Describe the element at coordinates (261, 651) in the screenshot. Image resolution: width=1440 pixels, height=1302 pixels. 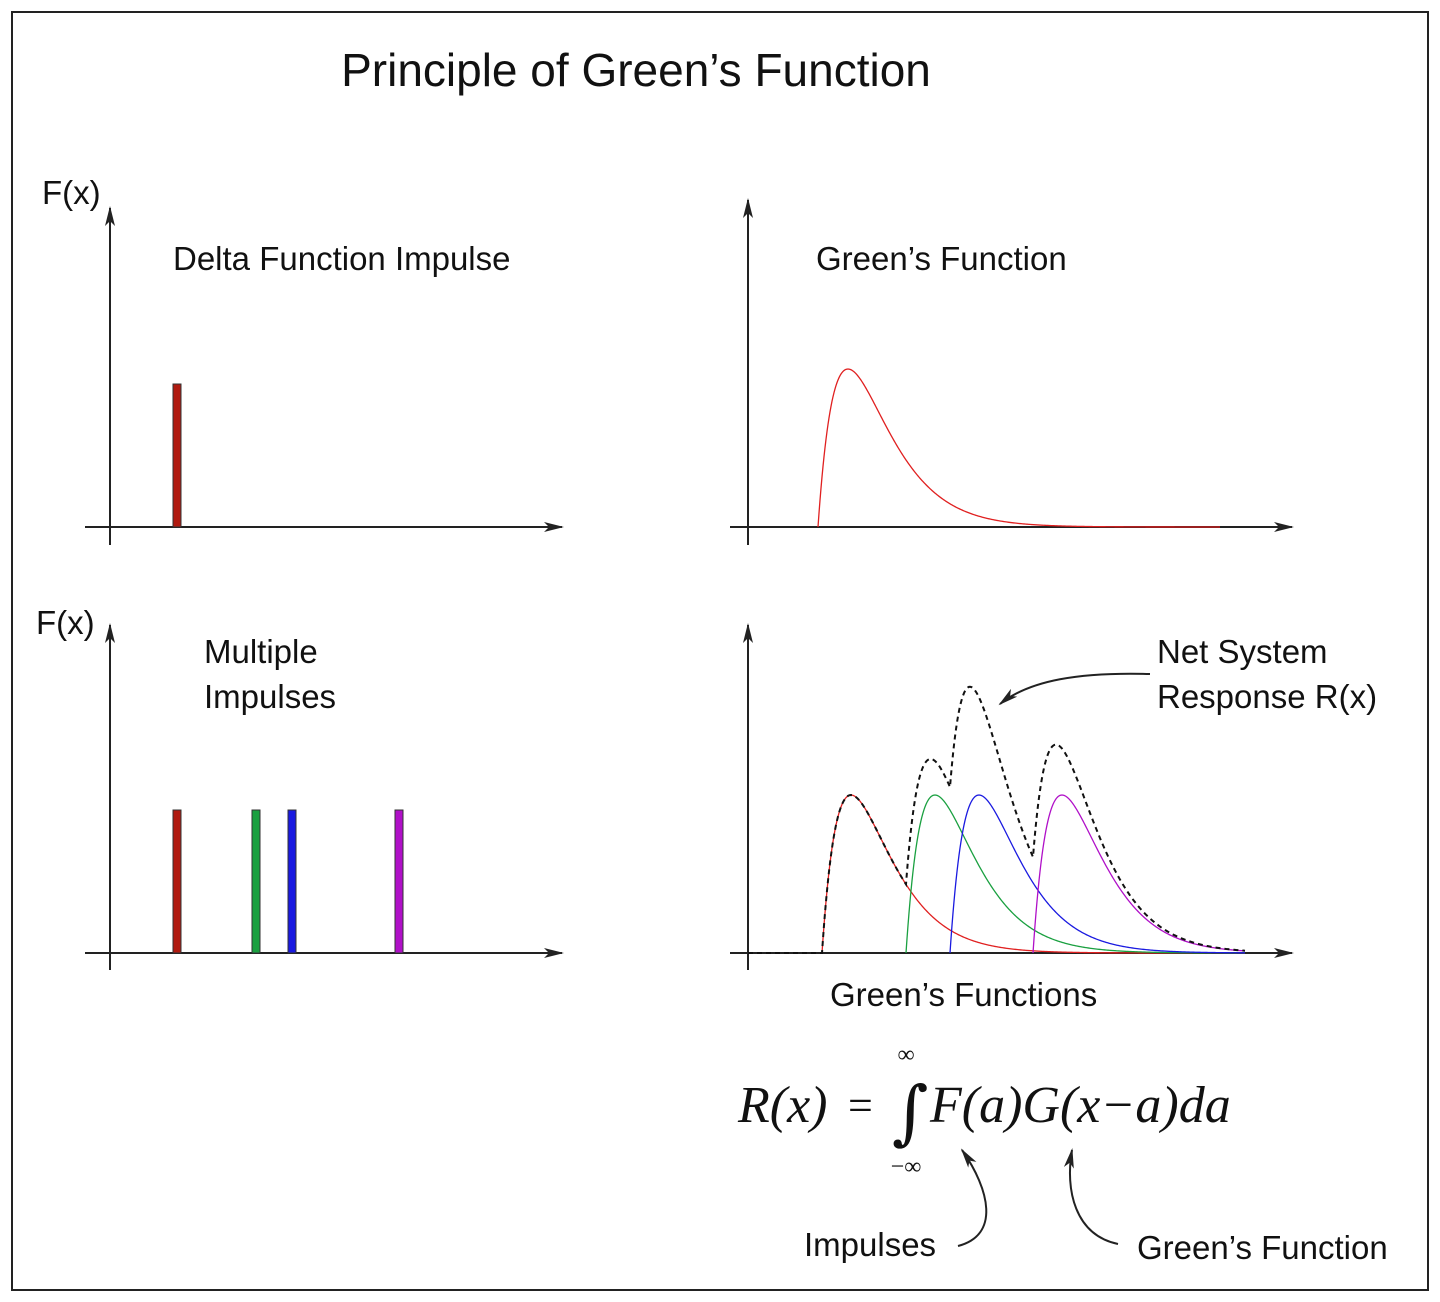
I see `panel-label: Multiple` at that location.